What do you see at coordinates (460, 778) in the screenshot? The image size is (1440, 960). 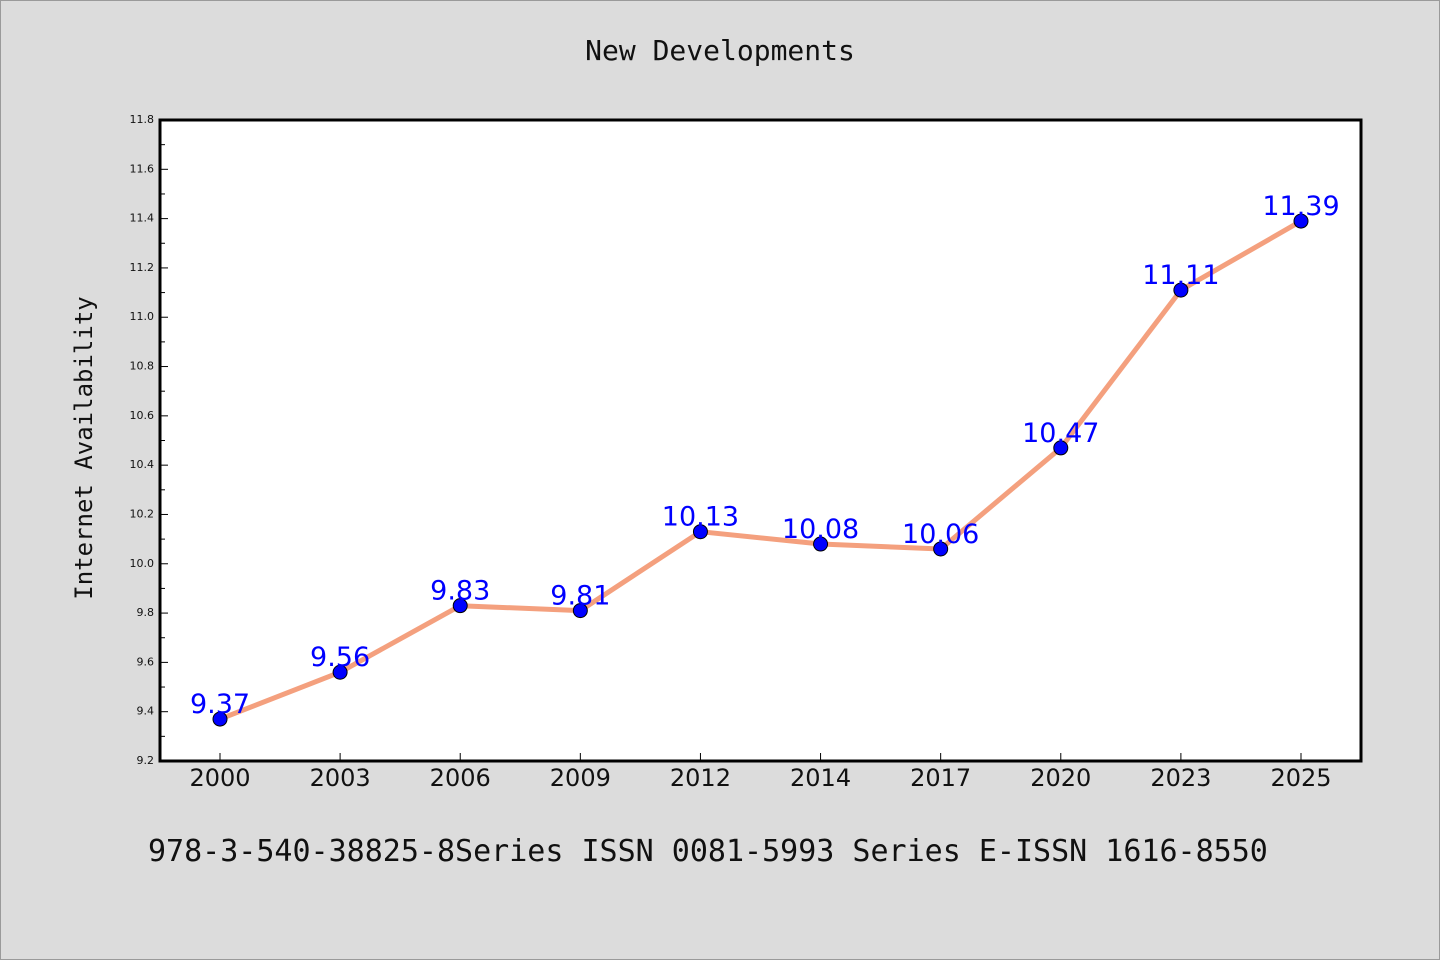 I see `x-tick-label: 2006` at bounding box center [460, 778].